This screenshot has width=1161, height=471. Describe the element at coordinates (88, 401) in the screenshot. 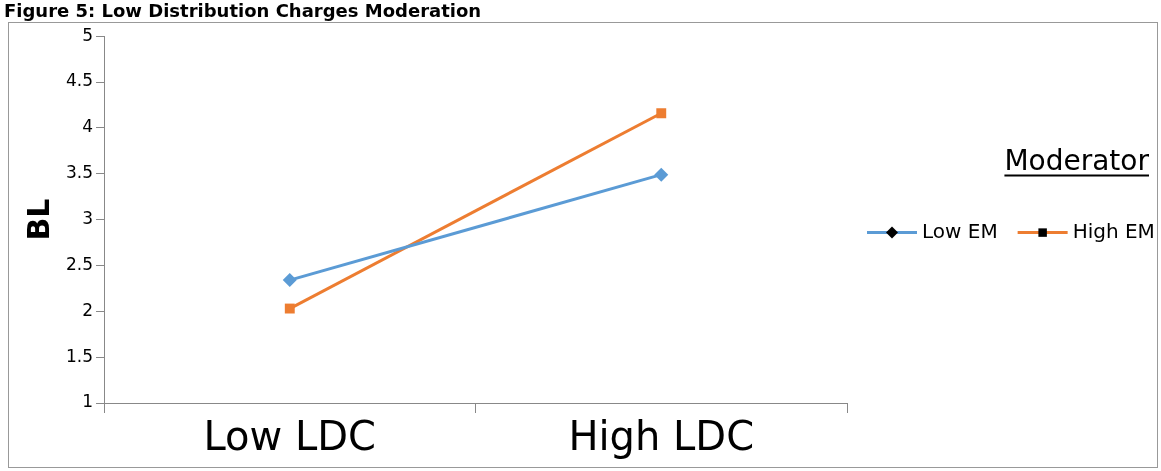

I see `y-tick-label: 1` at that location.